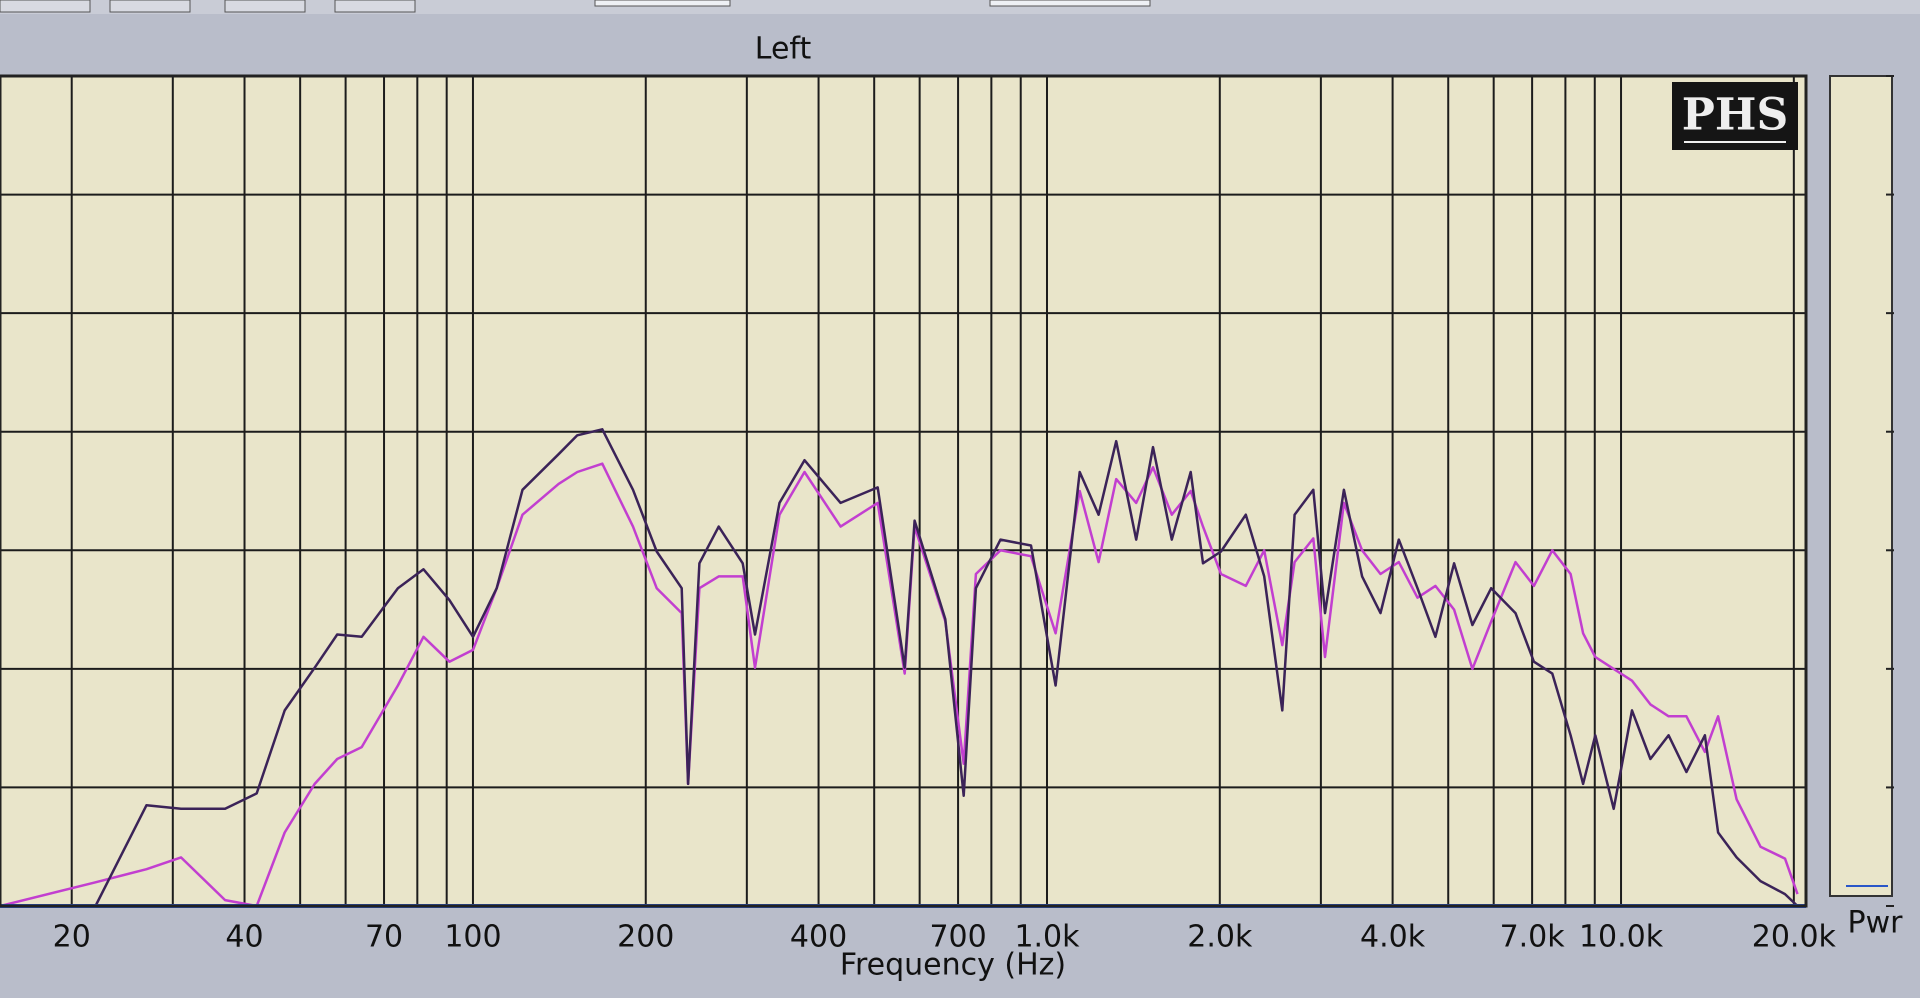  I want to click on toolbar, so click(960, 7).